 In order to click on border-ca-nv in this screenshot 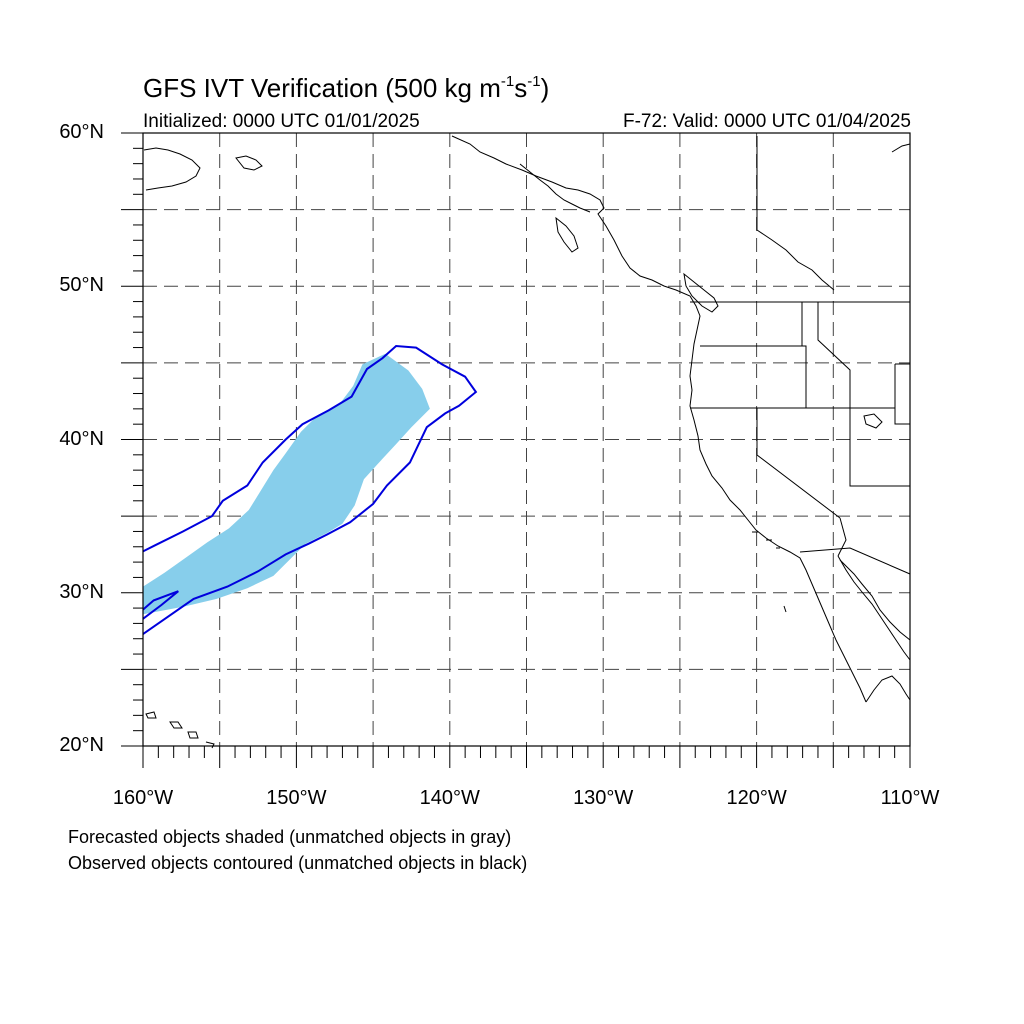, I will do `click(798, 463)`.